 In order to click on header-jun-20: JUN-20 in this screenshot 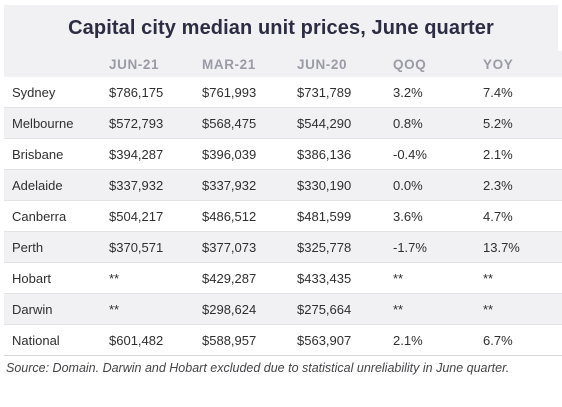, I will do `click(345, 64)`.